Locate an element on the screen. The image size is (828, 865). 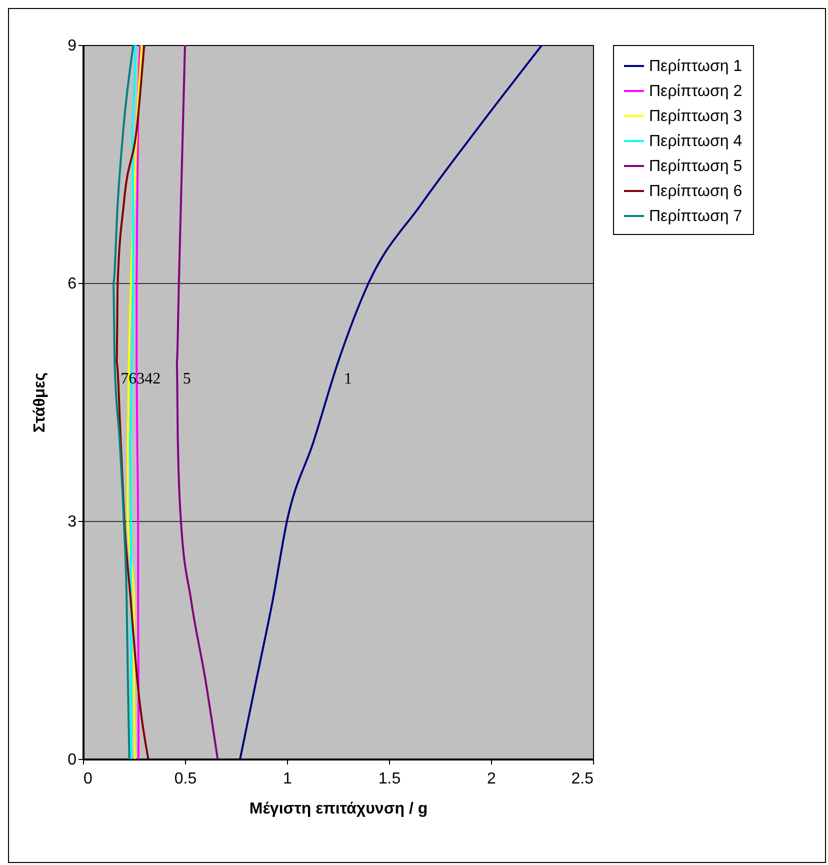
x-tick-label: 2.5 is located at coordinates (582, 779).